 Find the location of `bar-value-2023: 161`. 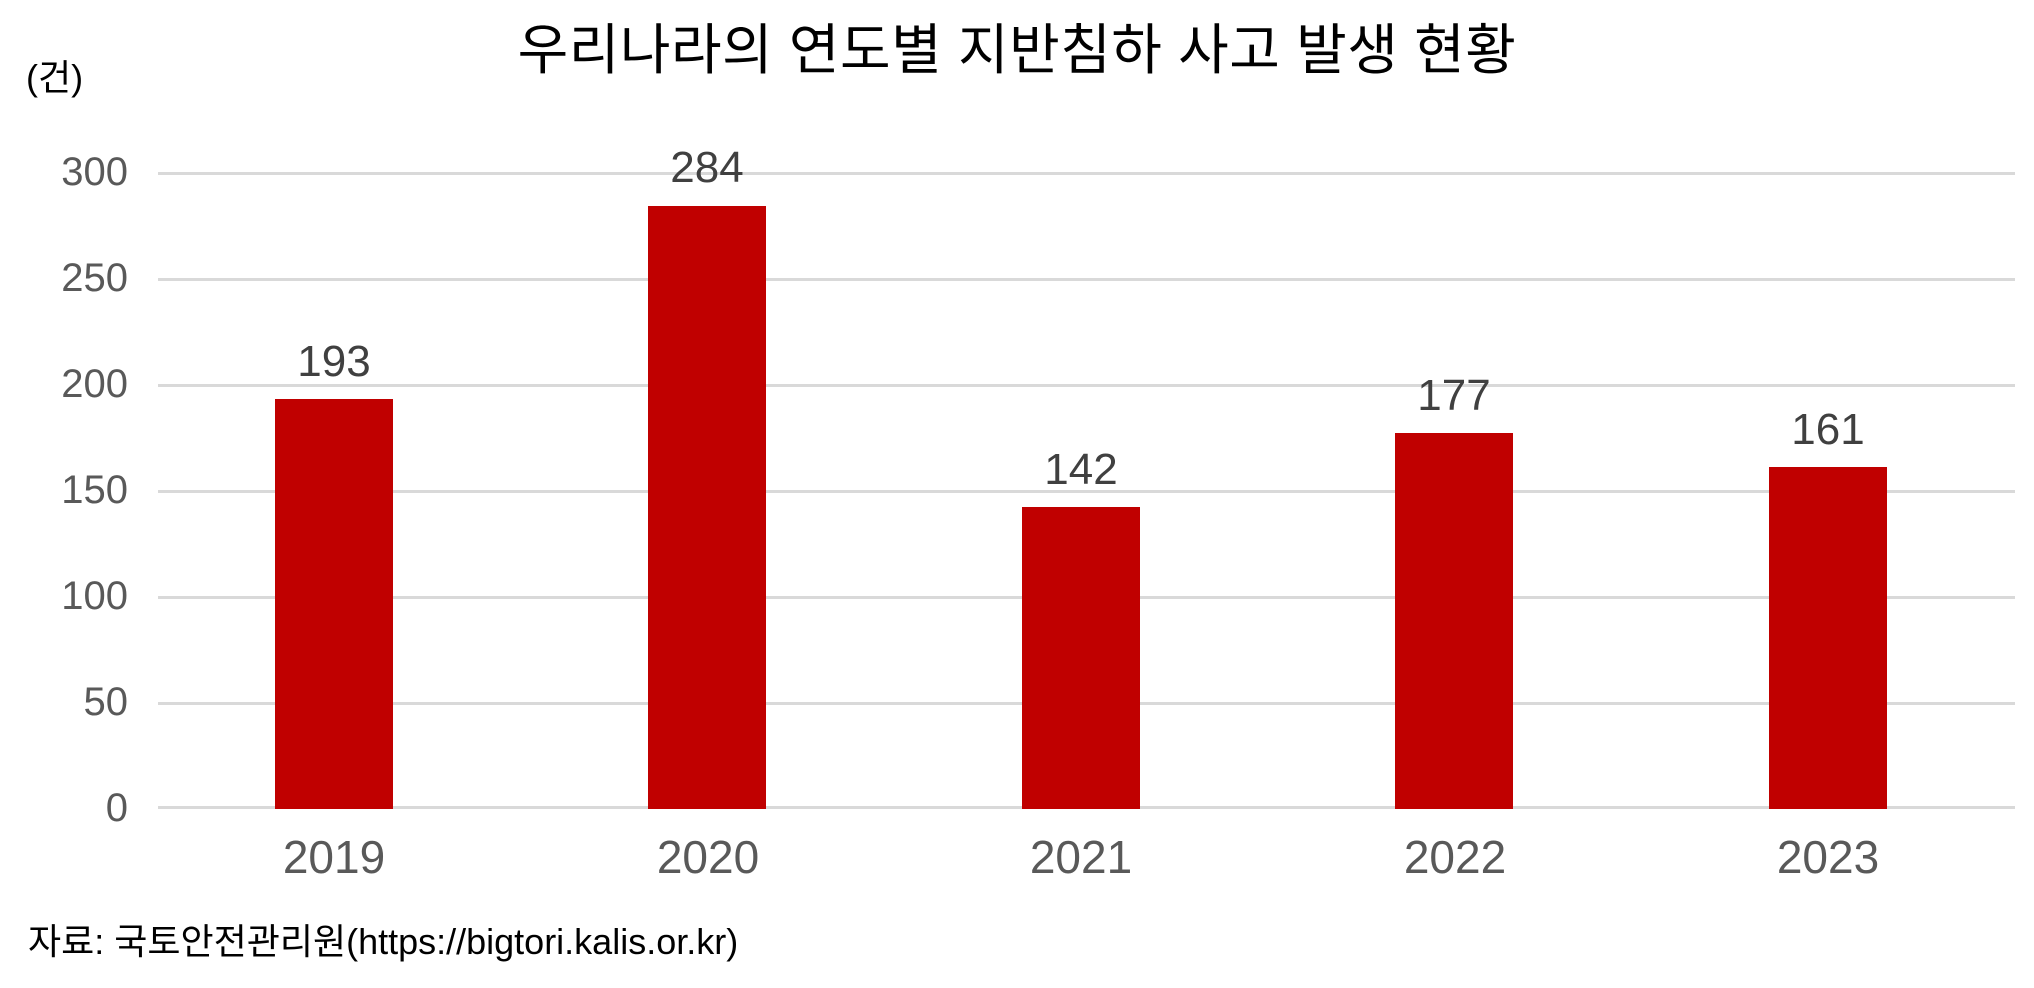

bar-value-2023: 161 is located at coordinates (1828, 429).